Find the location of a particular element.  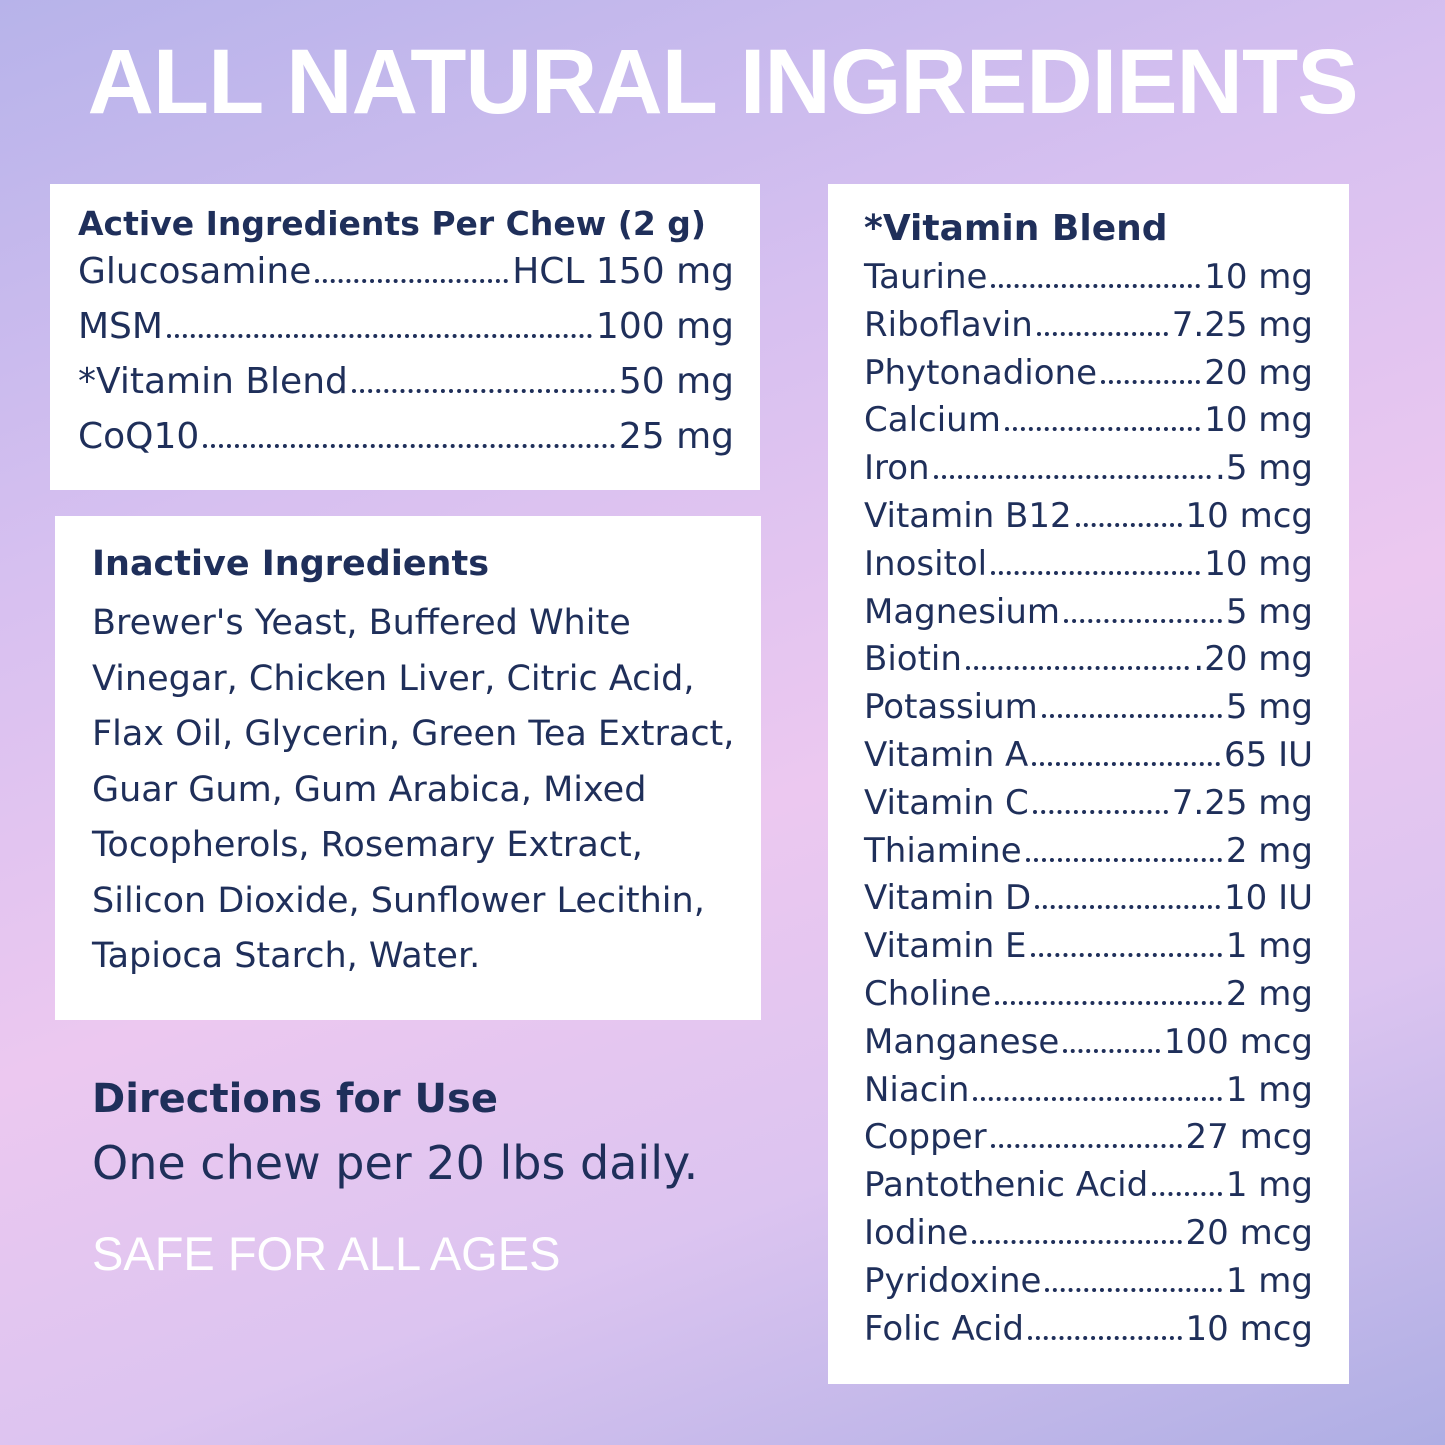

ingredient-name: CoQ10 is located at coordinates (139, 436).